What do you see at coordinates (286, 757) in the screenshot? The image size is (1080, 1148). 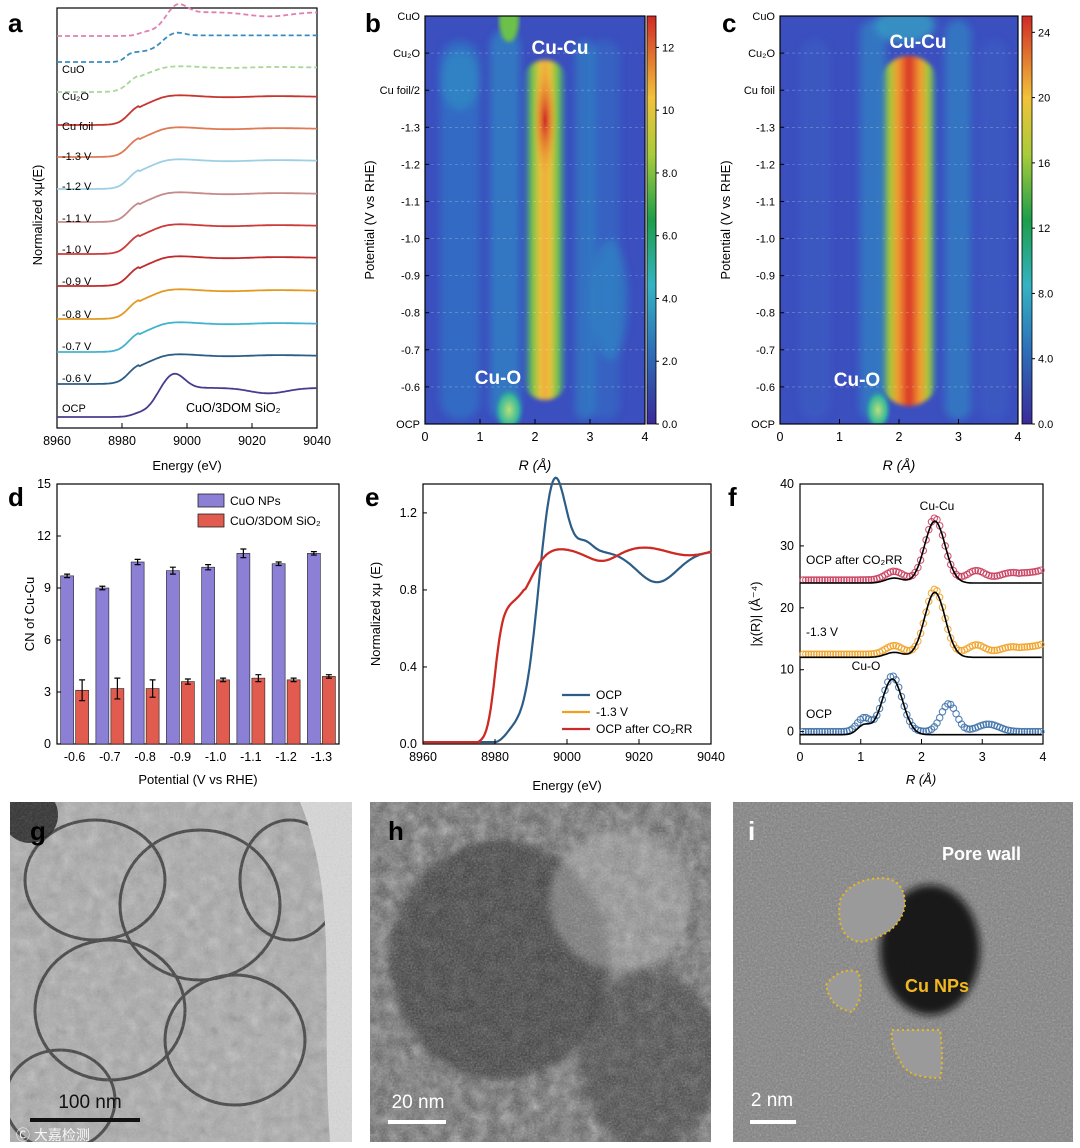 I see `panel-d-xtick-label: -1.2` at bounding box center [286, 757].